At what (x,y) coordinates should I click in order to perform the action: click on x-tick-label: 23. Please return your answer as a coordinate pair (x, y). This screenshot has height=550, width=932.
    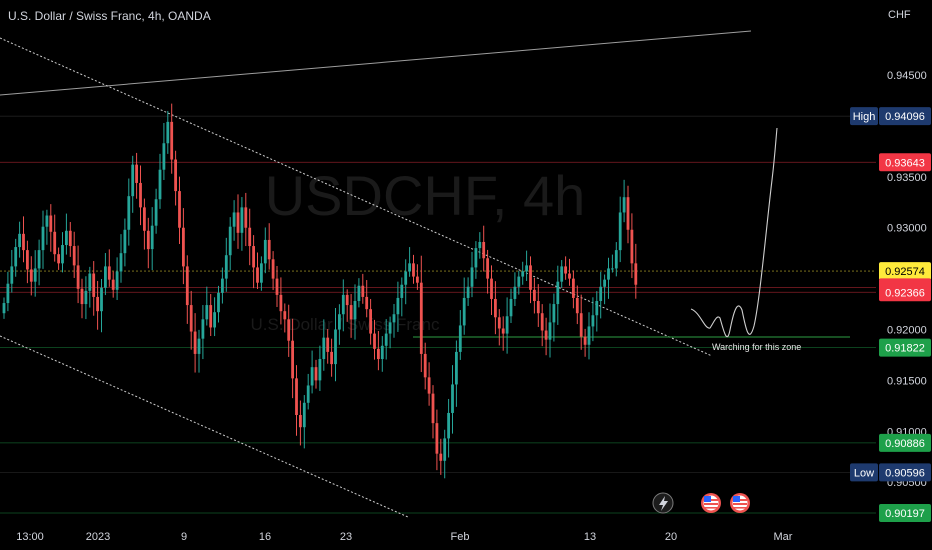
    Looking at the image, I should click on (346, 537).